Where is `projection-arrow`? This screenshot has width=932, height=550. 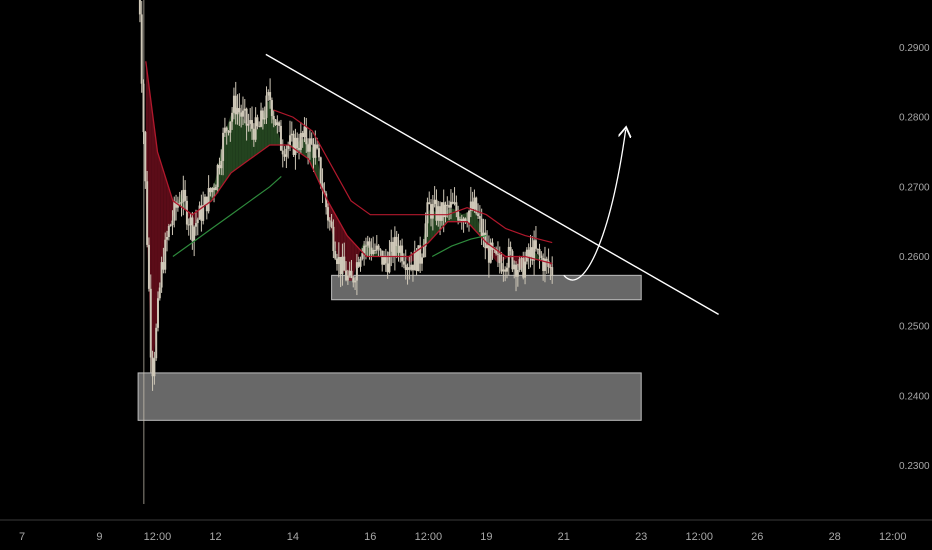
projection-arrow is located at coordinates (594, 205).